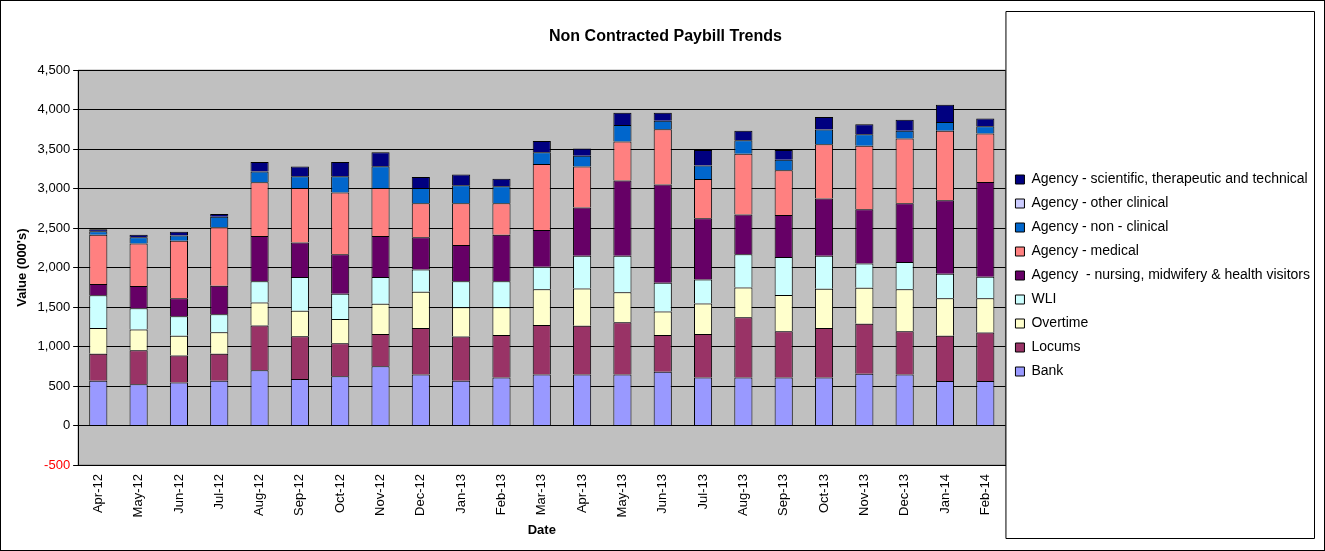  I want to click on x-tick-label: Dec-13, so click(904, 495).